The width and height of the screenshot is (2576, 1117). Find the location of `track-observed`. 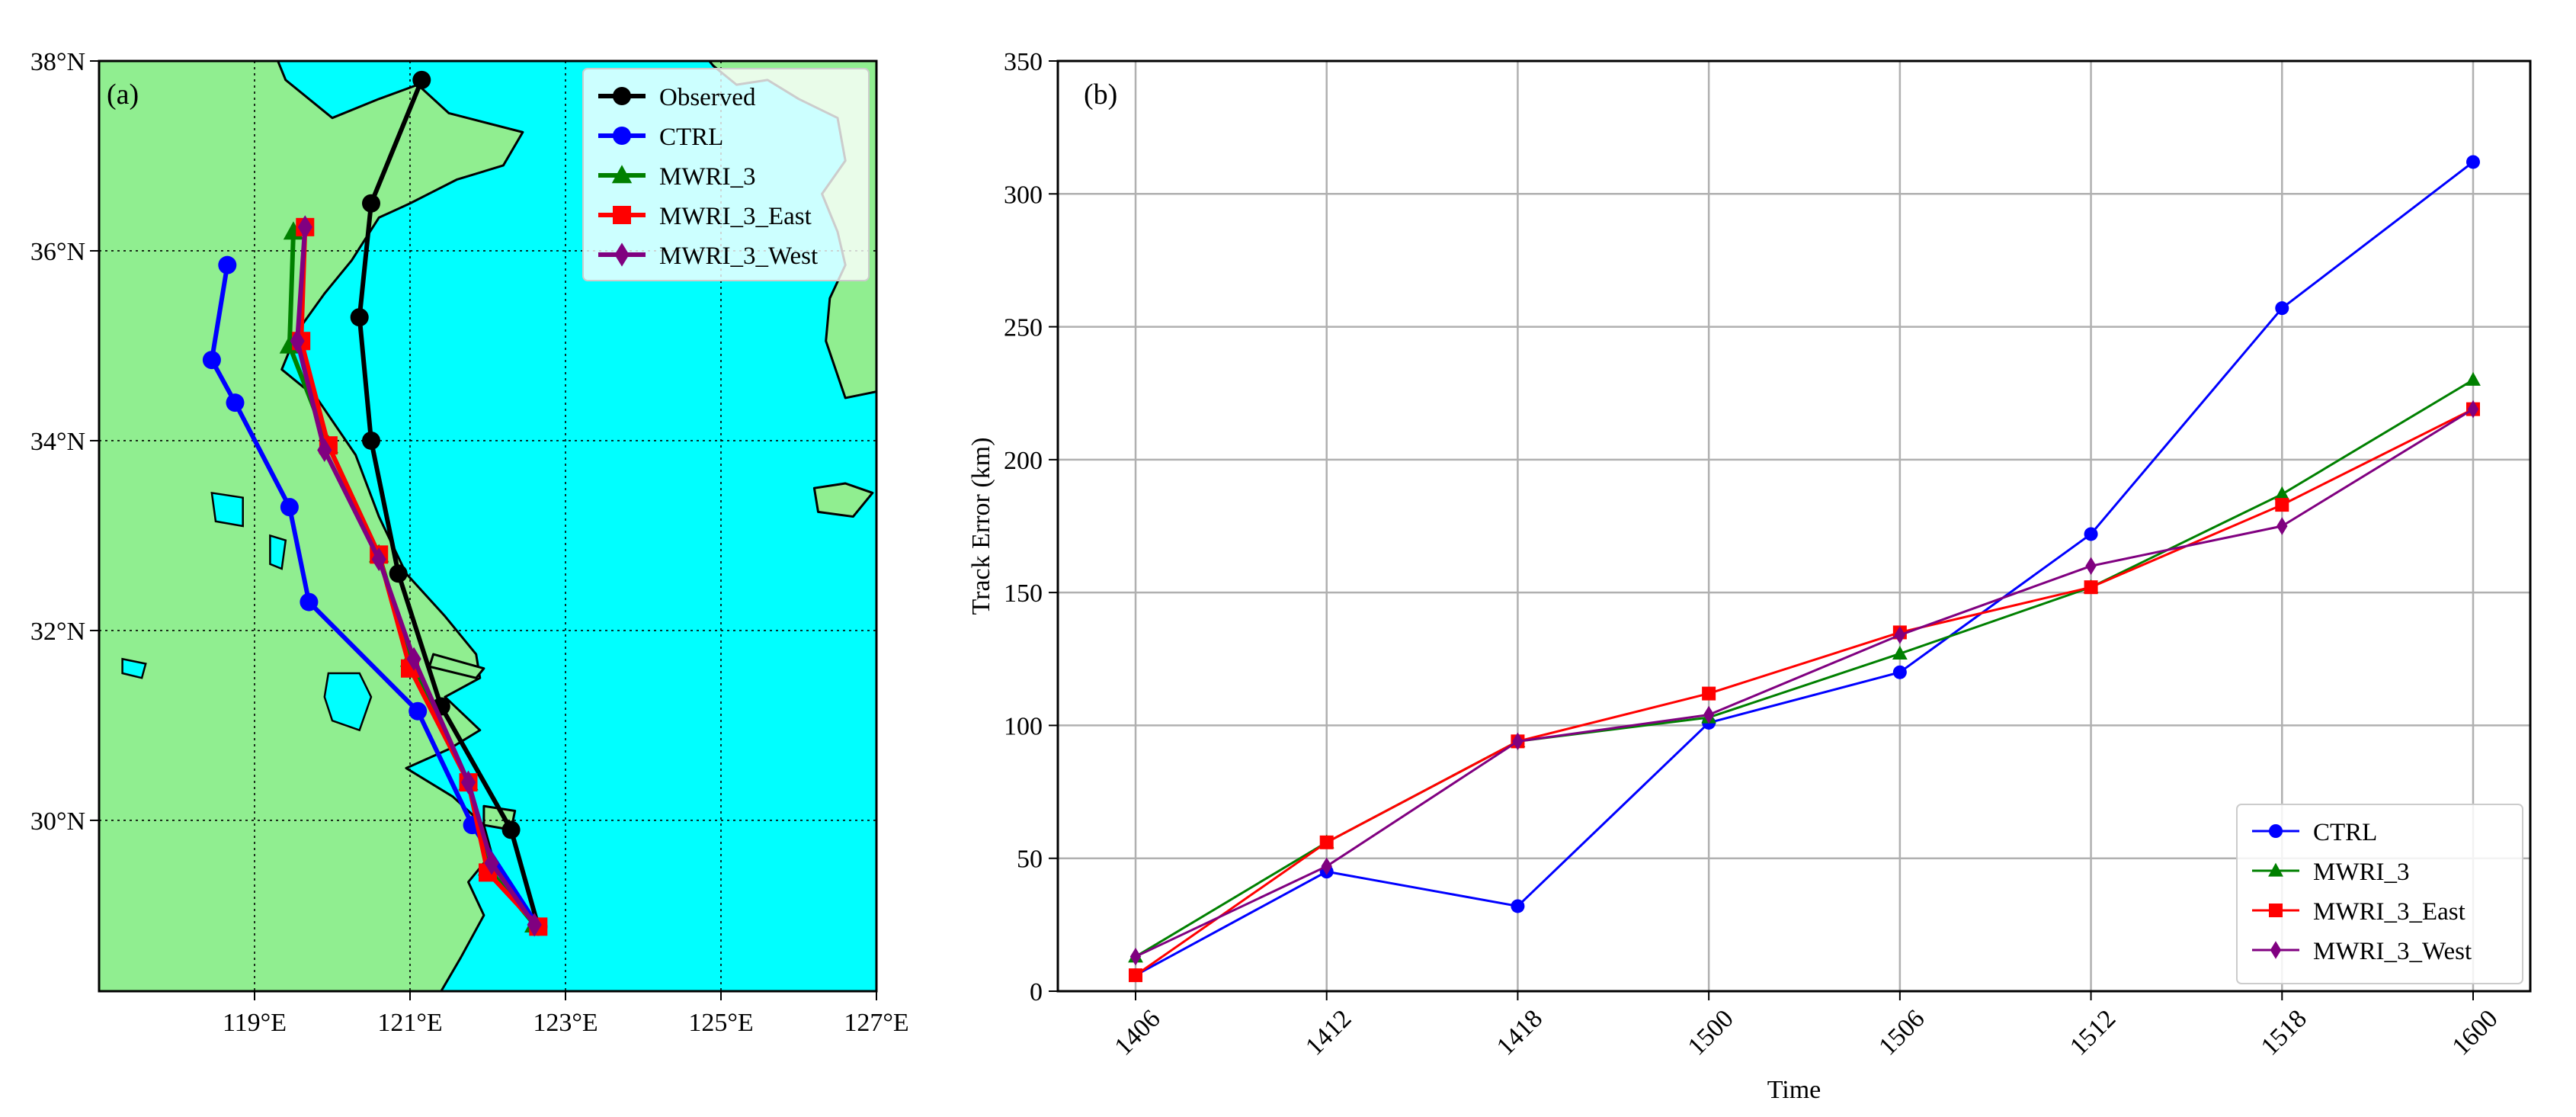

track-observed is located at coordinates (449, 503).